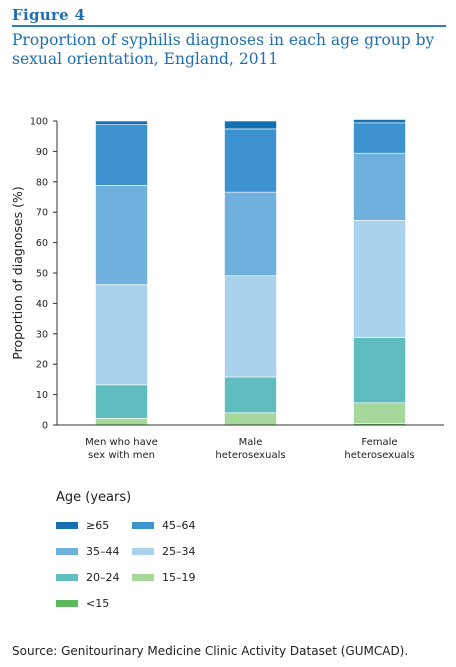  I want to click on y-tick-label: 70, so click(42, 213).